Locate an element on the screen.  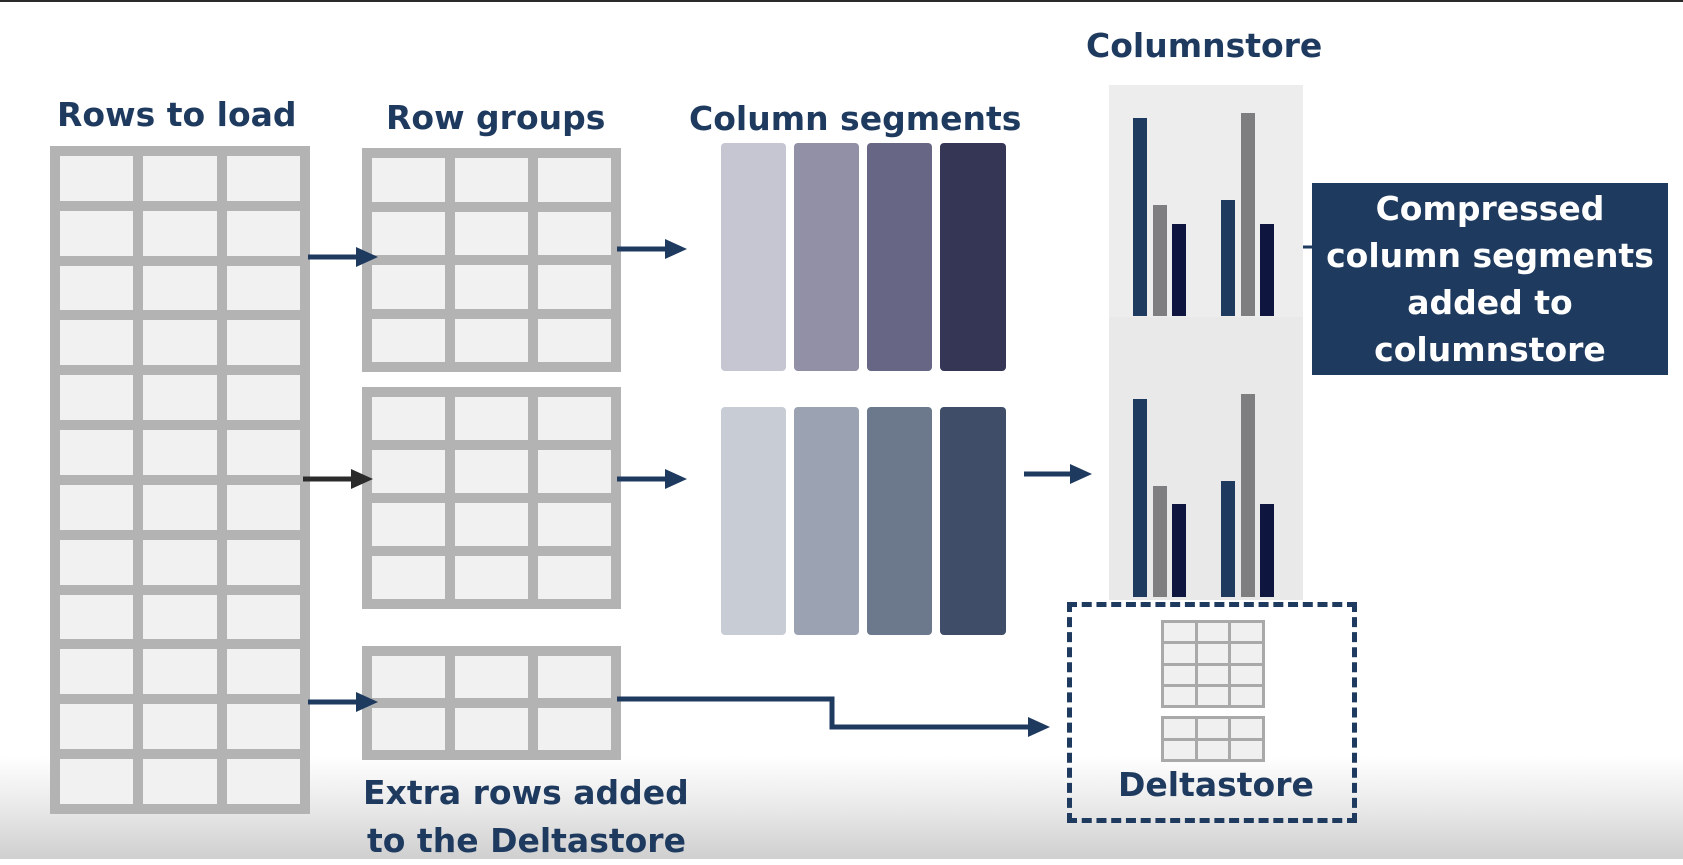
row-groups-heading: Row groups is located at coordinates (496, 117).